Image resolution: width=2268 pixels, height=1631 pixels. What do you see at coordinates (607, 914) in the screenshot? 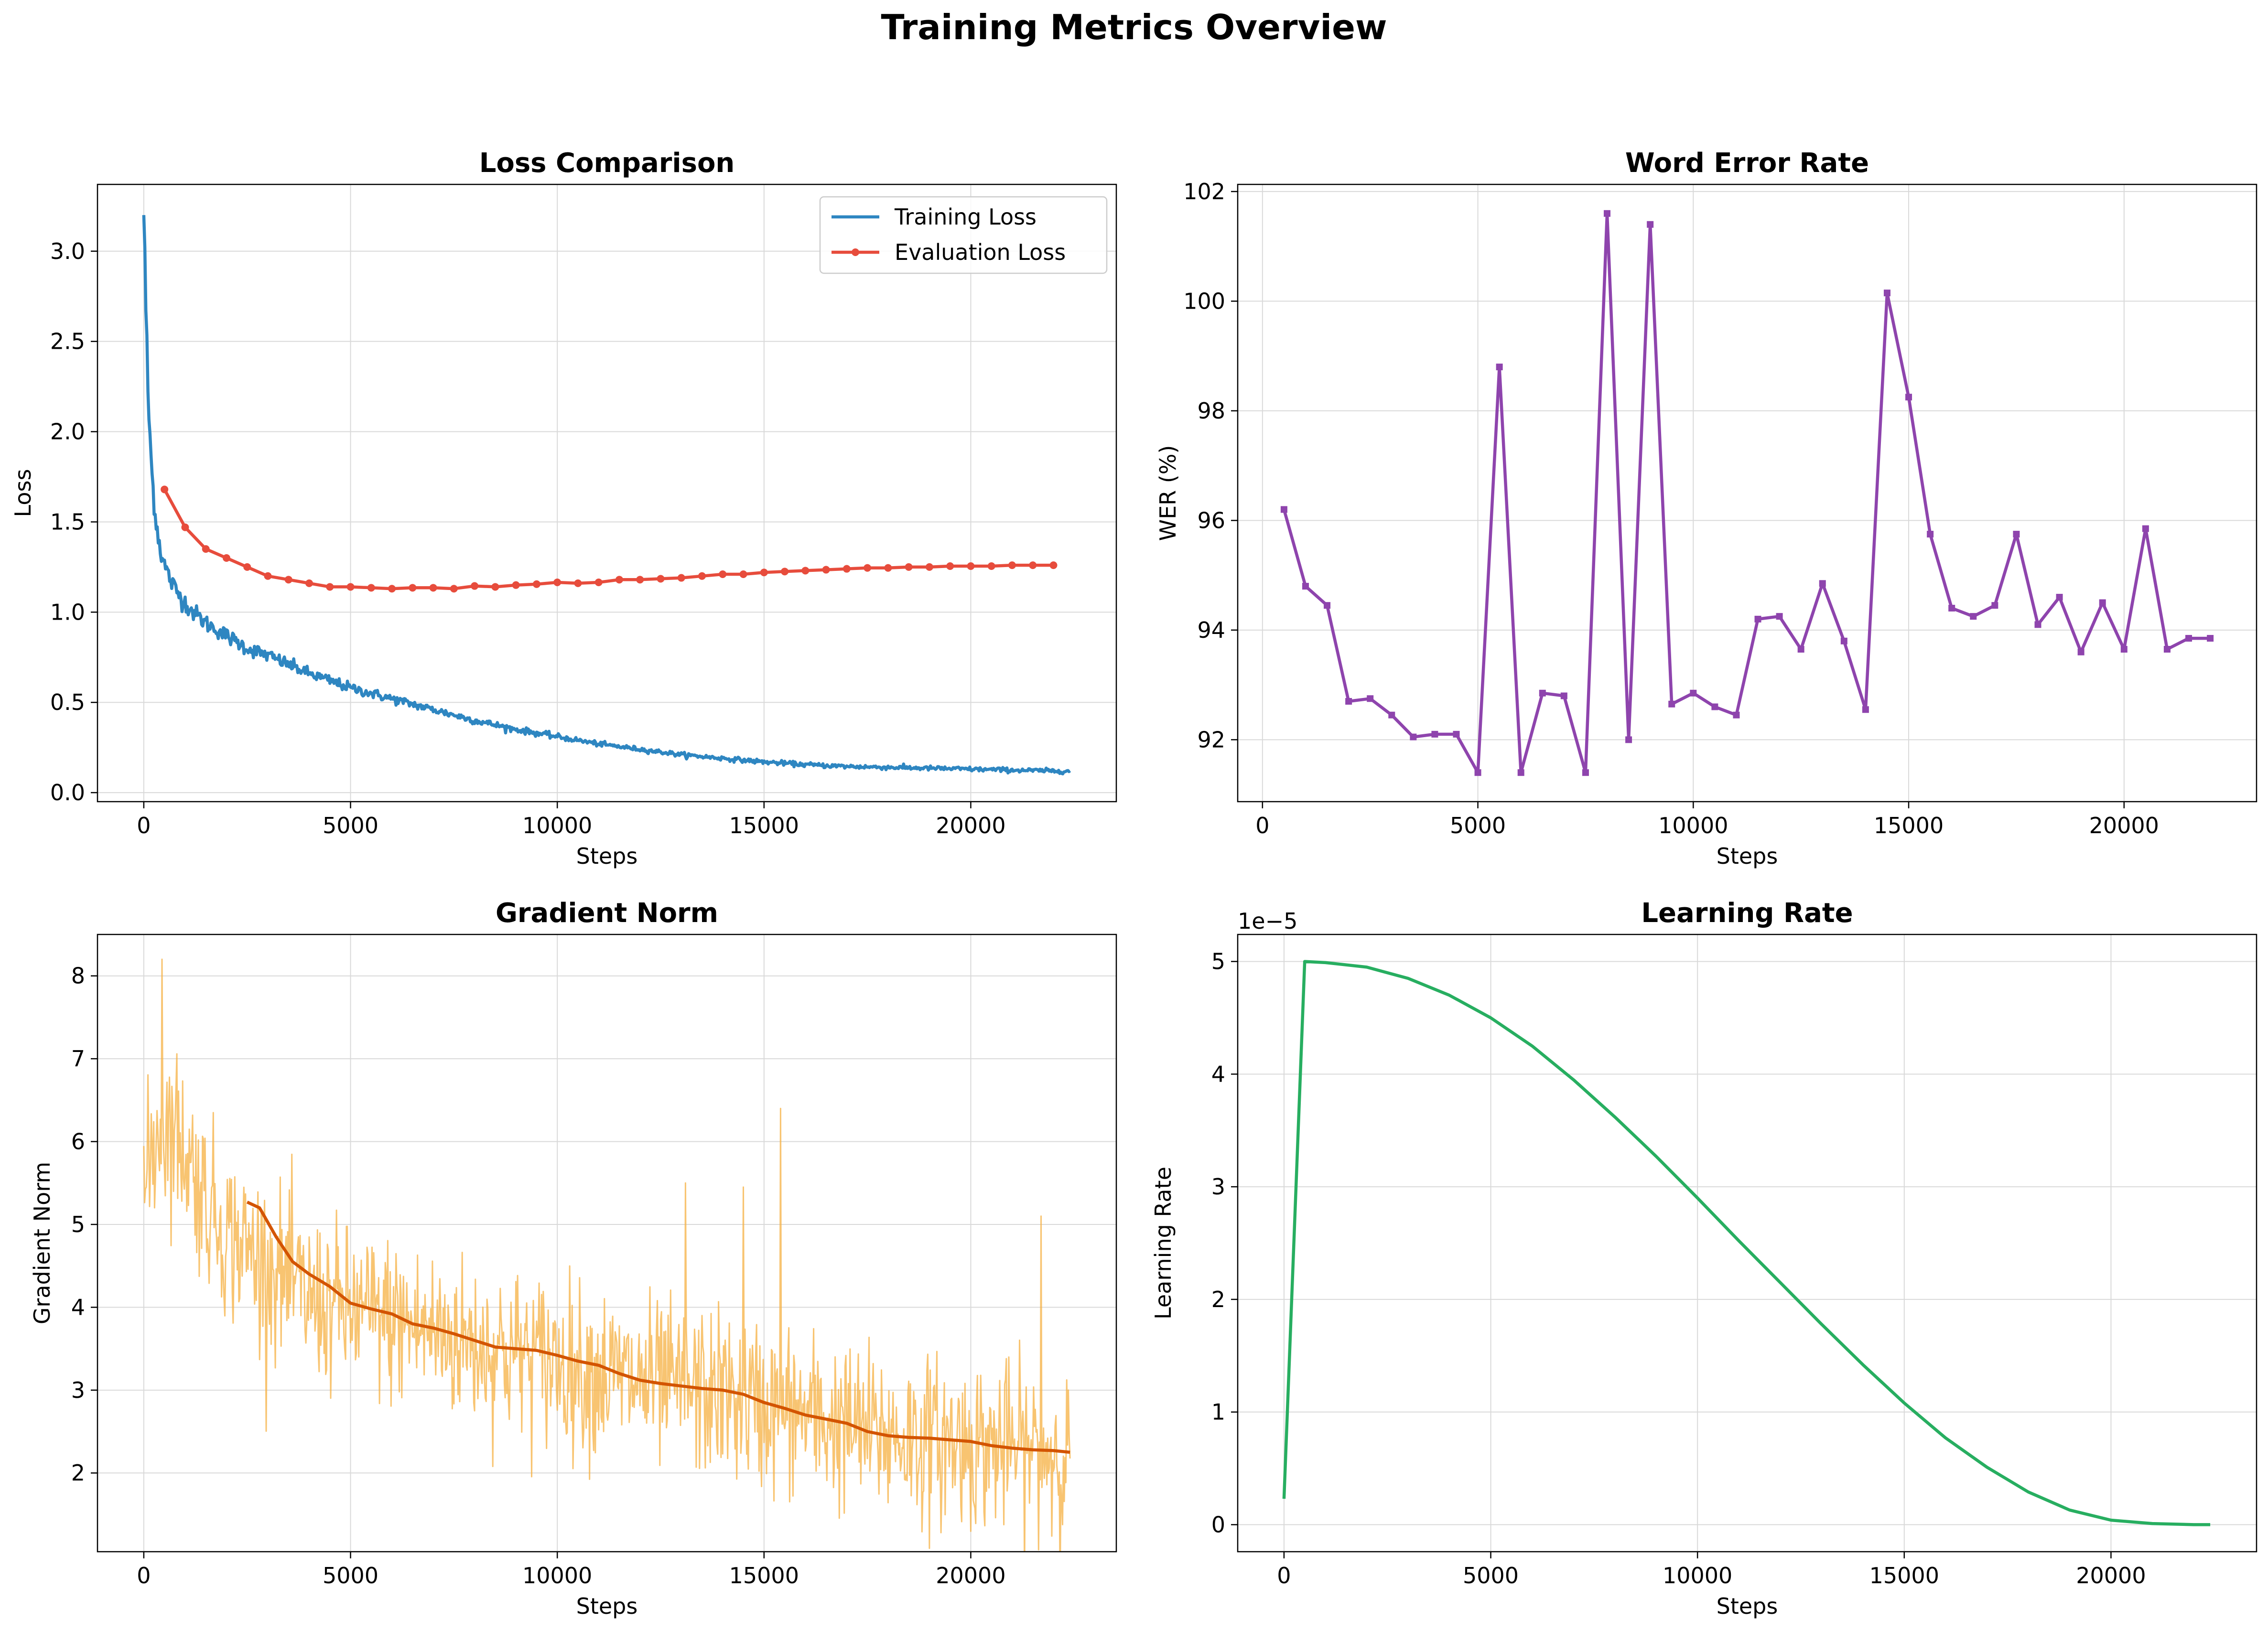
I see `axes-title: Gradient Norm` at bounding box center [607, 914].